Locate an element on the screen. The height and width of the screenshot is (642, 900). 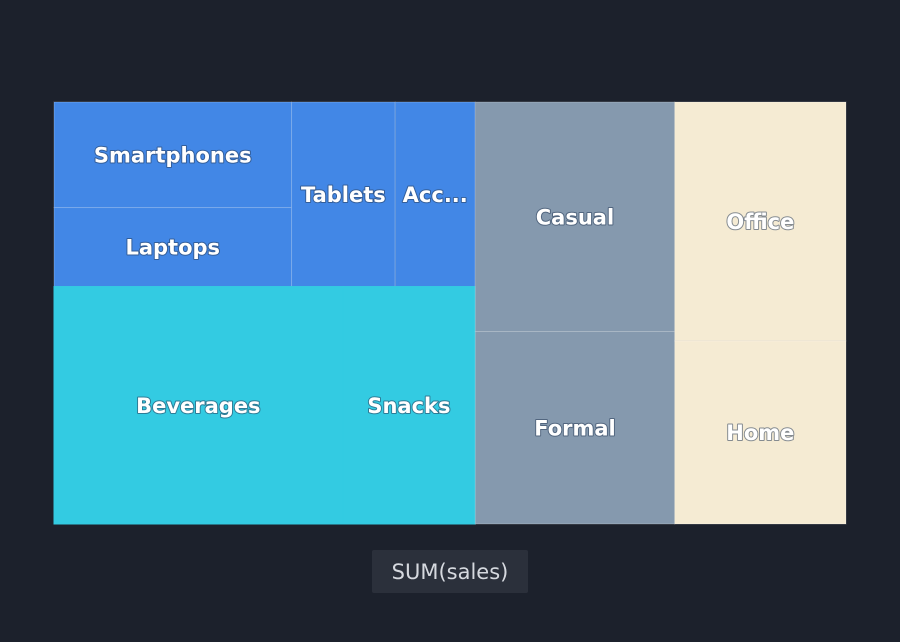
treemap-cell-smartphones is located at coordinates (173, 155).